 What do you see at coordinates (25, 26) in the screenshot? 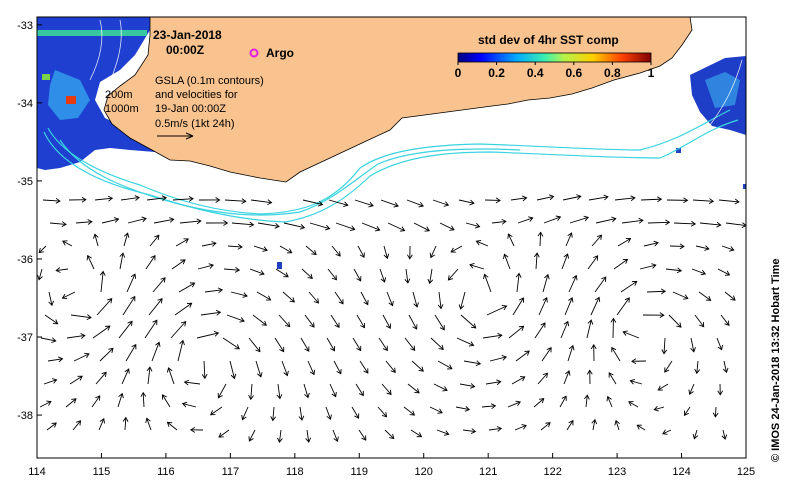
I see `y-tick-label: -33` at bounding box center [25, 26].